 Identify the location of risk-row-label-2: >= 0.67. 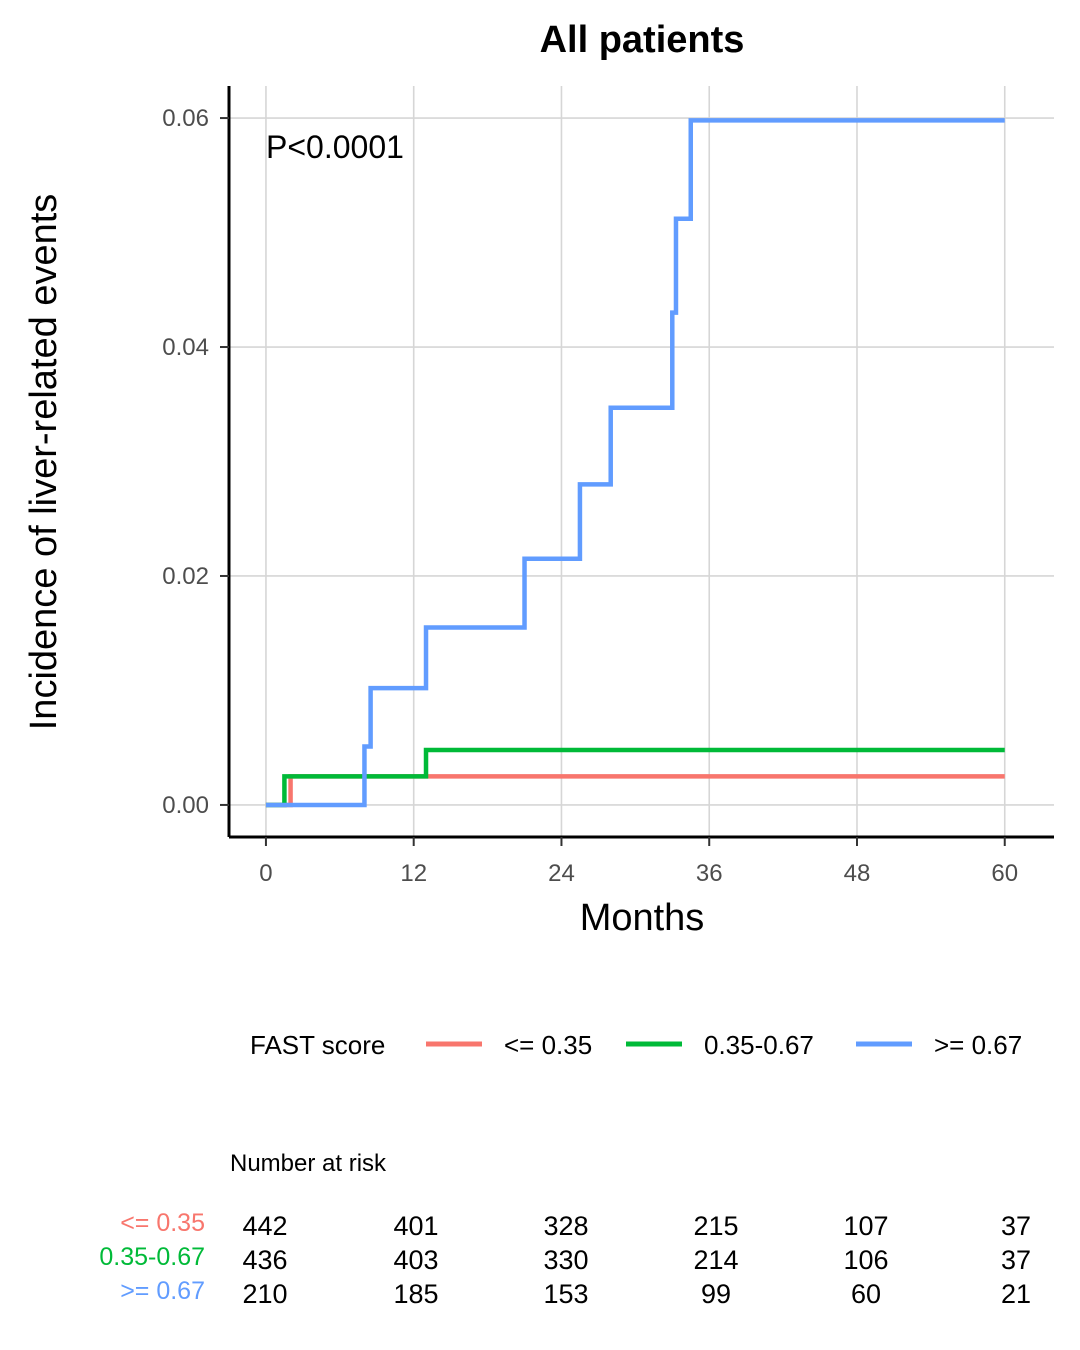
(162, 1291).